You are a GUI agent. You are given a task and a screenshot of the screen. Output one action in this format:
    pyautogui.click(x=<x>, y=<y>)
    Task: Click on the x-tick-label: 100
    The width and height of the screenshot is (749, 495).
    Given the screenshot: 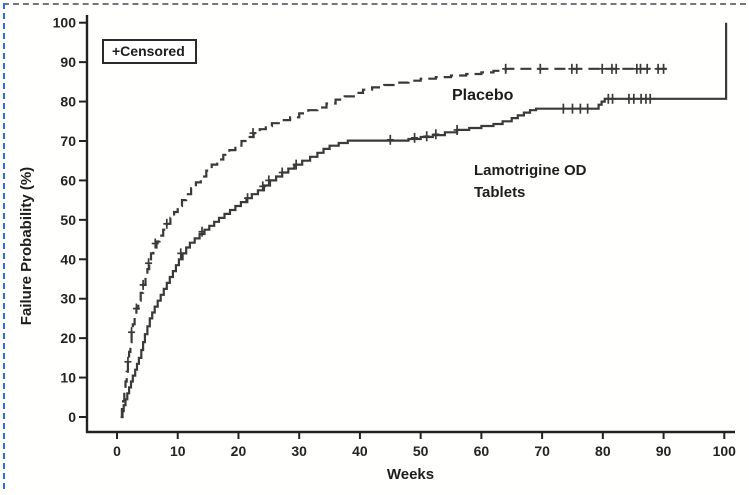 What is the action you would take?
    pyautogui.click(x=725, y=451)
    